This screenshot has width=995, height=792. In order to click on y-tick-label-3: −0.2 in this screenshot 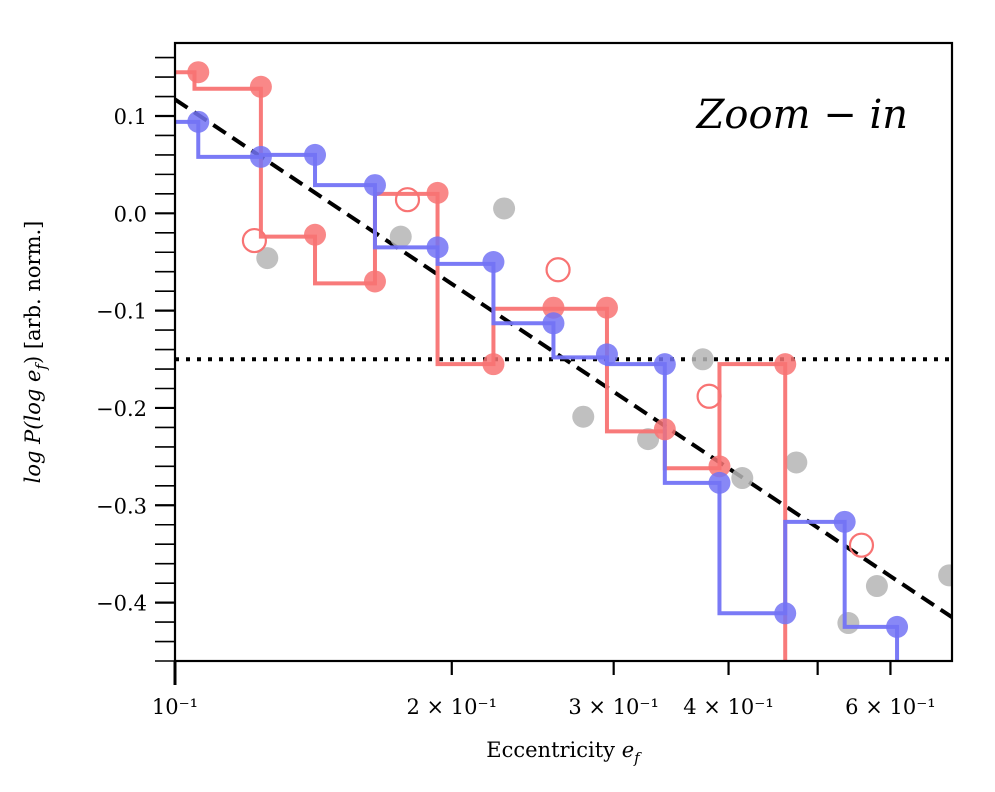, I will do `click(121, 409)`.